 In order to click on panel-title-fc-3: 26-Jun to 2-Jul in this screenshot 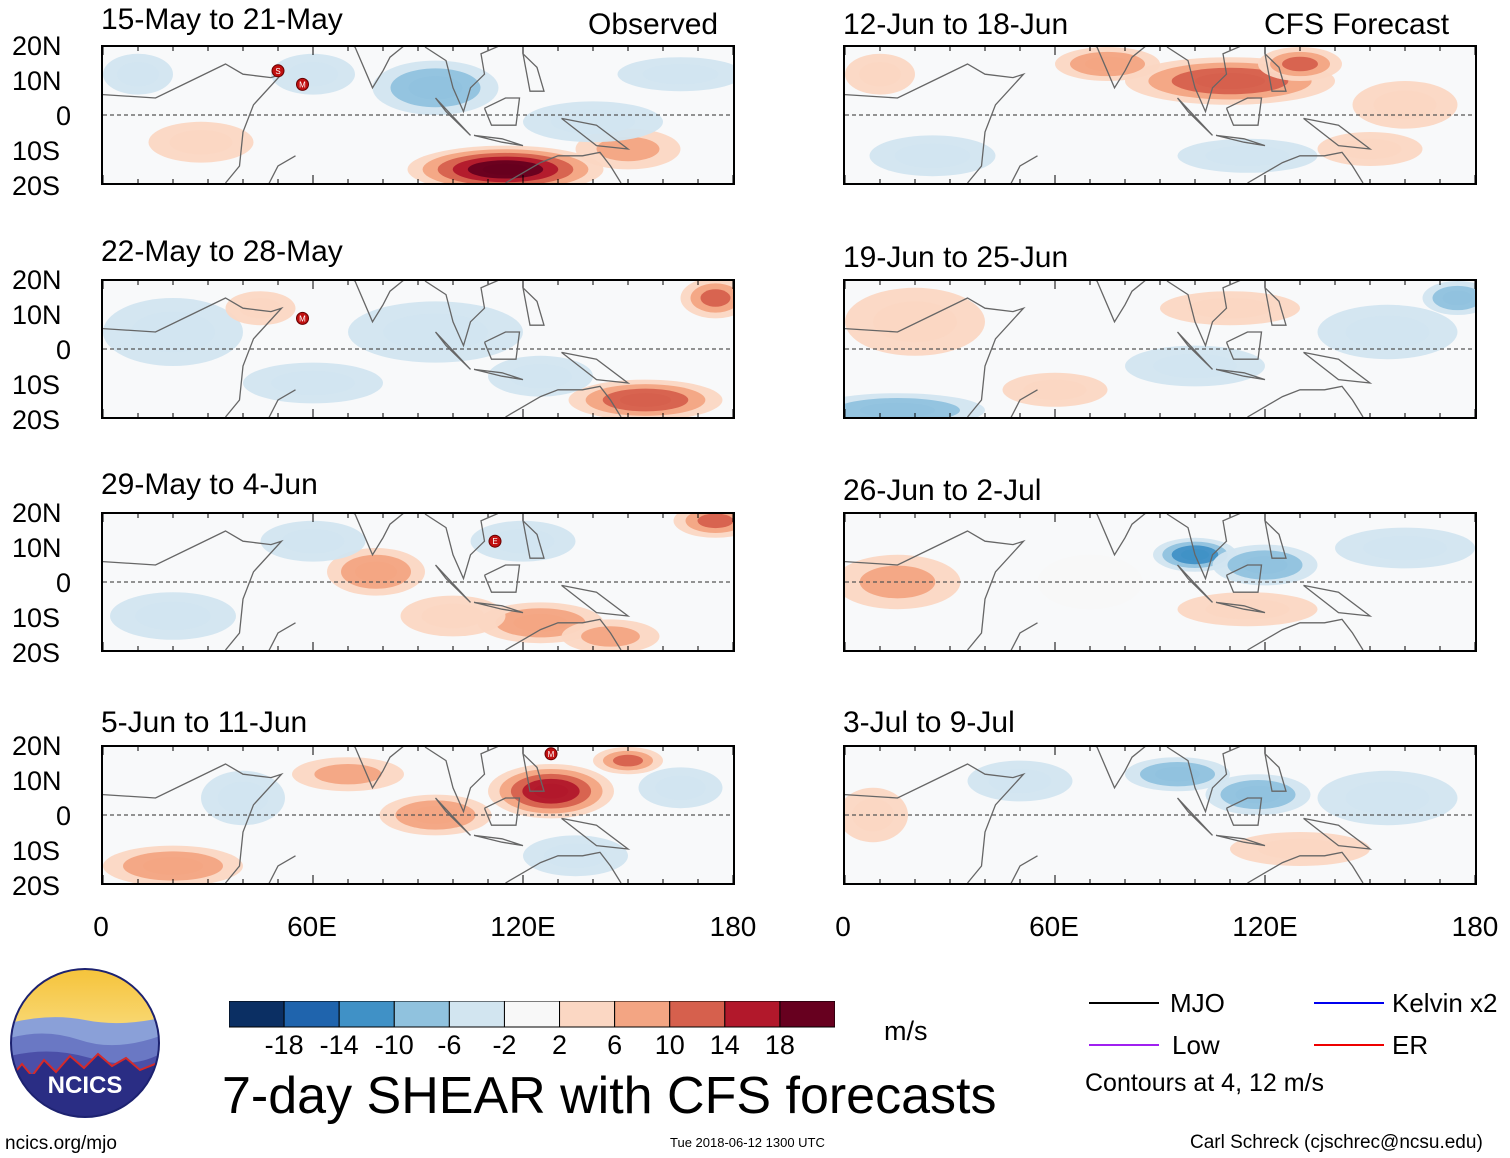, I will do `click(942, 490)`.